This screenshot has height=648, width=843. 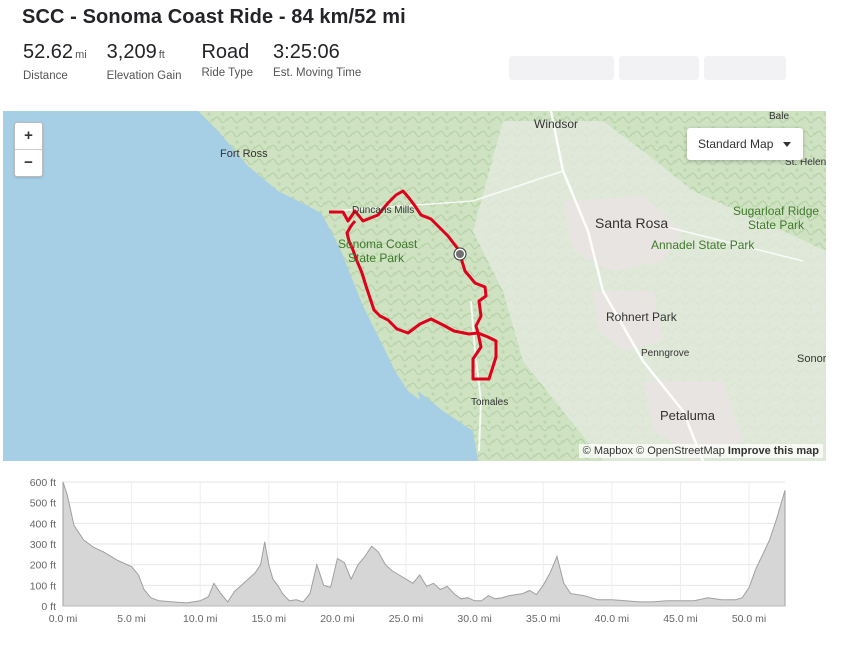 What do you see at coordinates (317, 73) in the screenshot?
I see `stat-moving-time-label: Est. Moving Time` at bounding box center [317, 73].